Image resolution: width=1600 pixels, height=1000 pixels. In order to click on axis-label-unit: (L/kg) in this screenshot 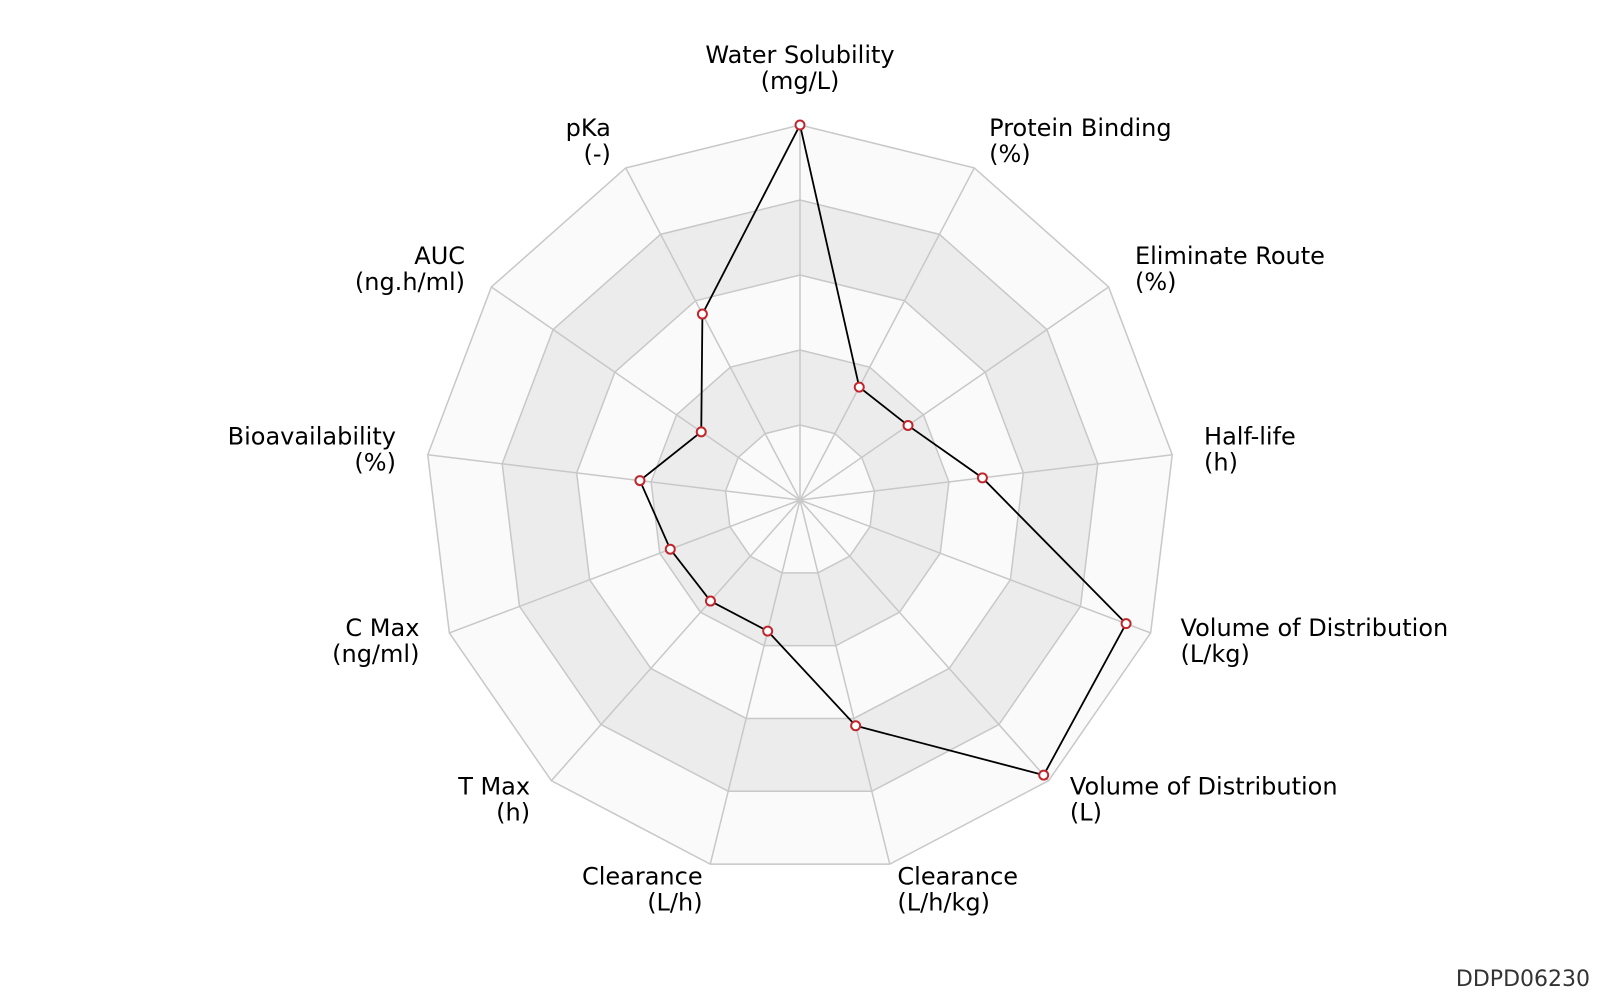, I will do `click(1215, 654)`.